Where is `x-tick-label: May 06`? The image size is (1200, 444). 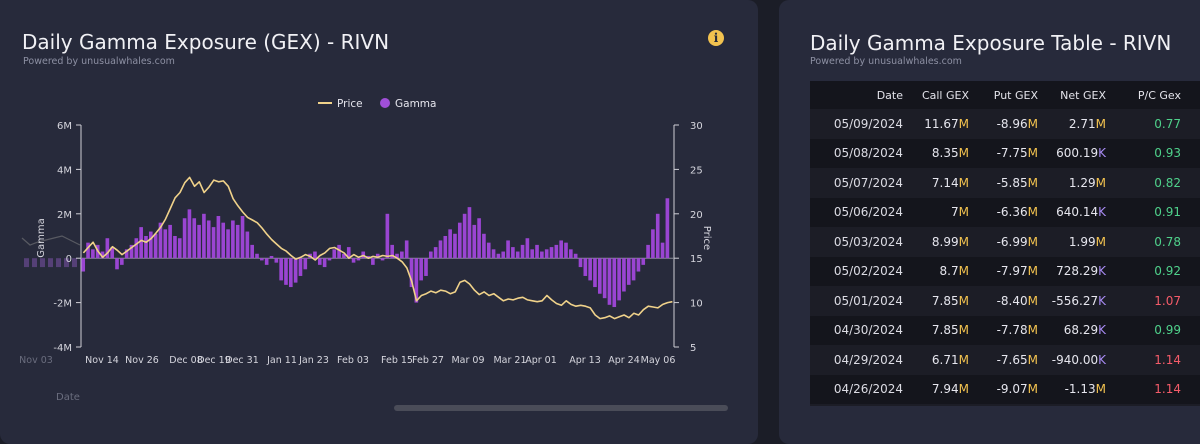 x-tick-label: May 06 is located at coordinates (658, 360).